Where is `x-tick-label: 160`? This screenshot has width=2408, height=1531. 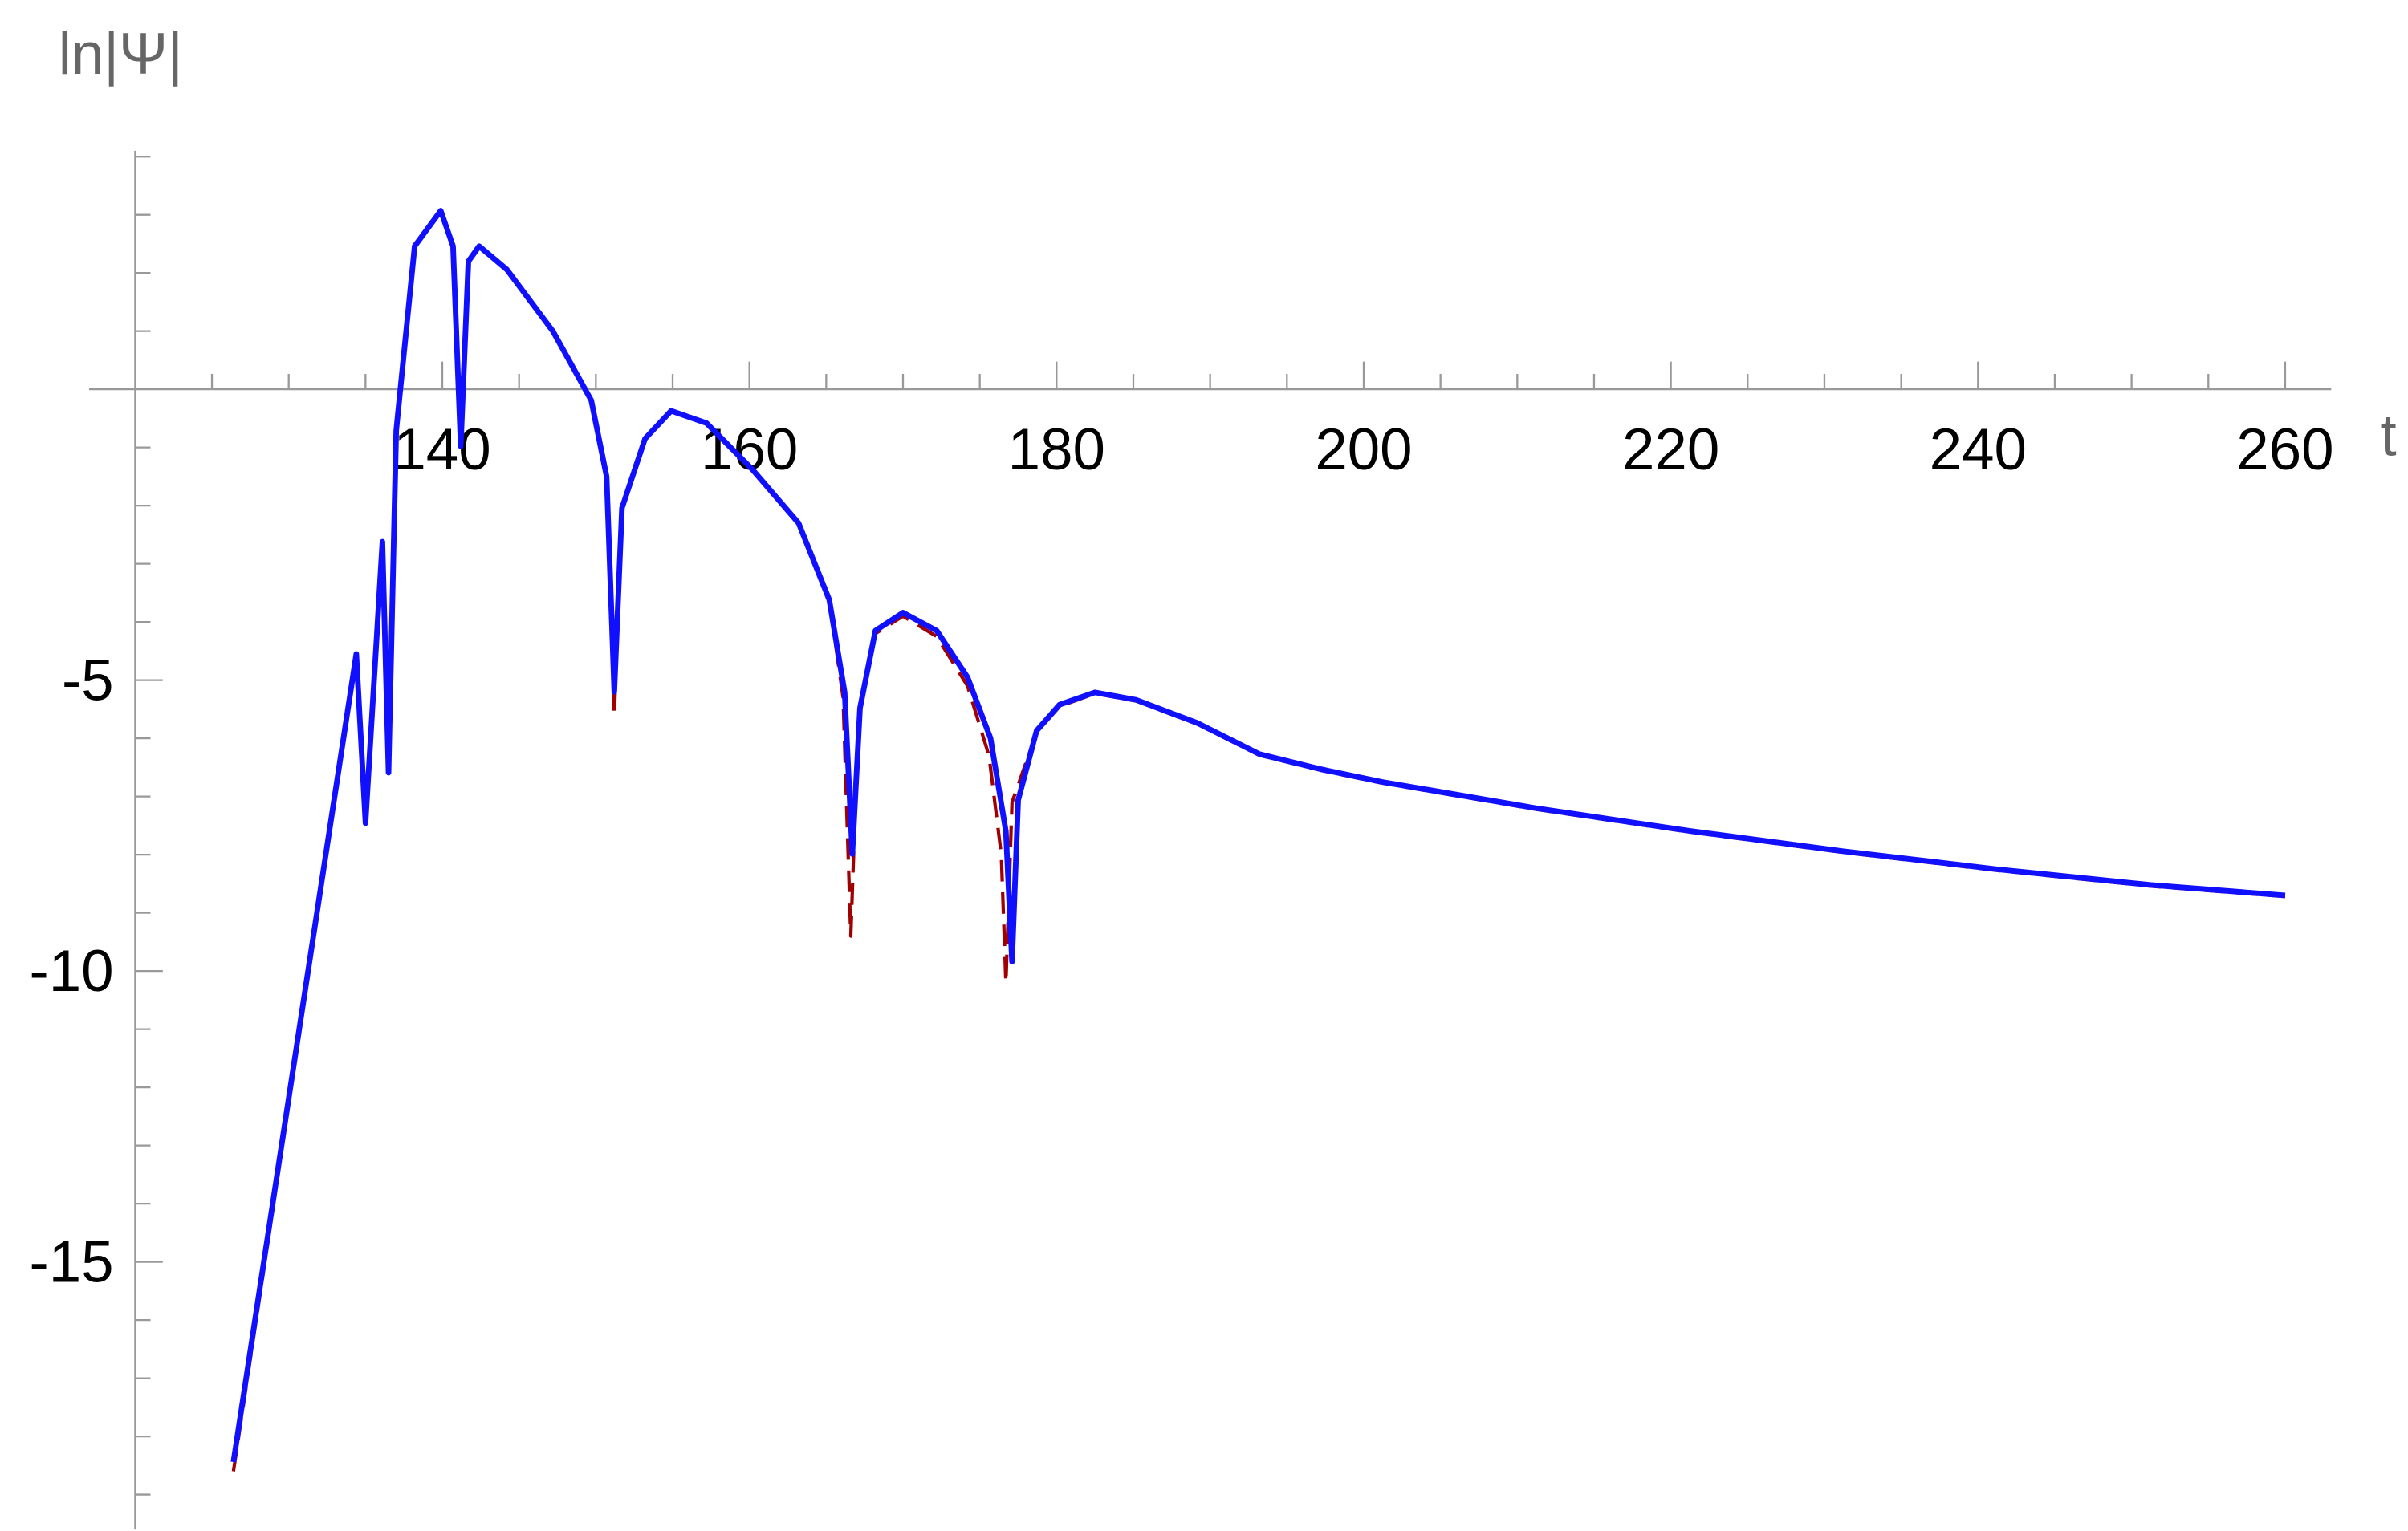 x-tick-label: 160 is located at coordinates (749, 449).